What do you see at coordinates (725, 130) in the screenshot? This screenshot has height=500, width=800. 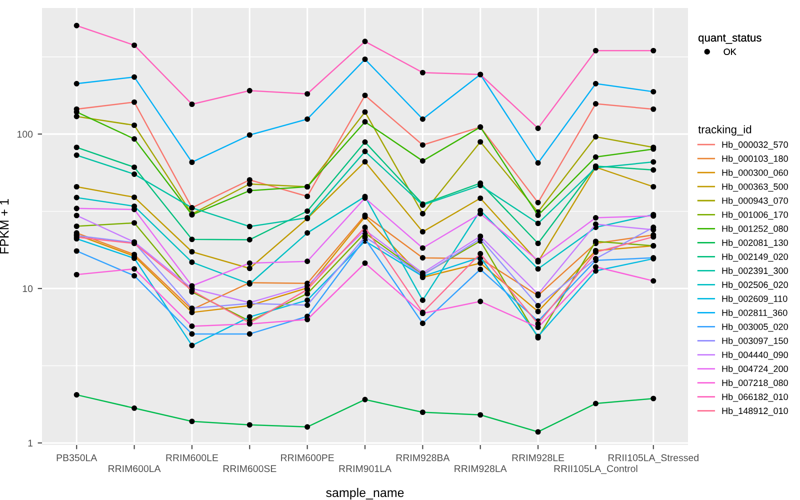 I see `legend-title: tracking_id` at bounding box center [725, 130].